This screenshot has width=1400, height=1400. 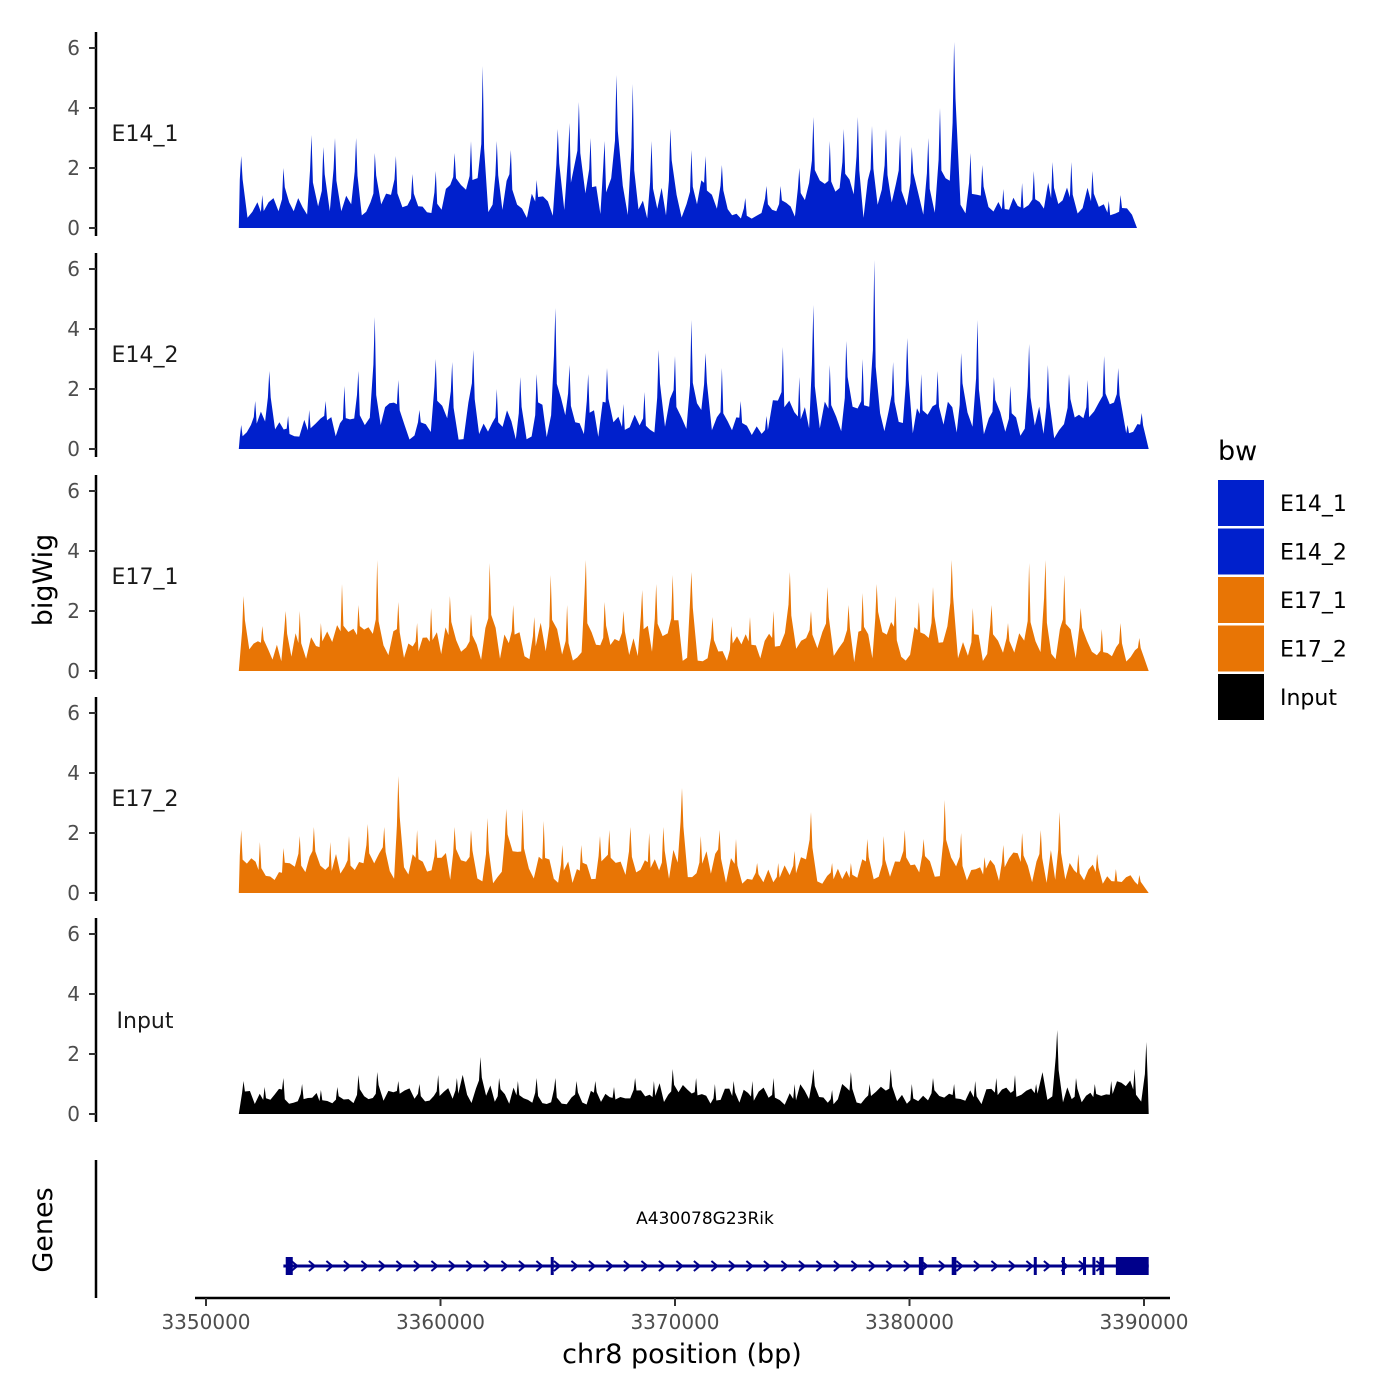 I want to click on x-axis-title: chr8 position (bp), so click(x=682, y=1354).